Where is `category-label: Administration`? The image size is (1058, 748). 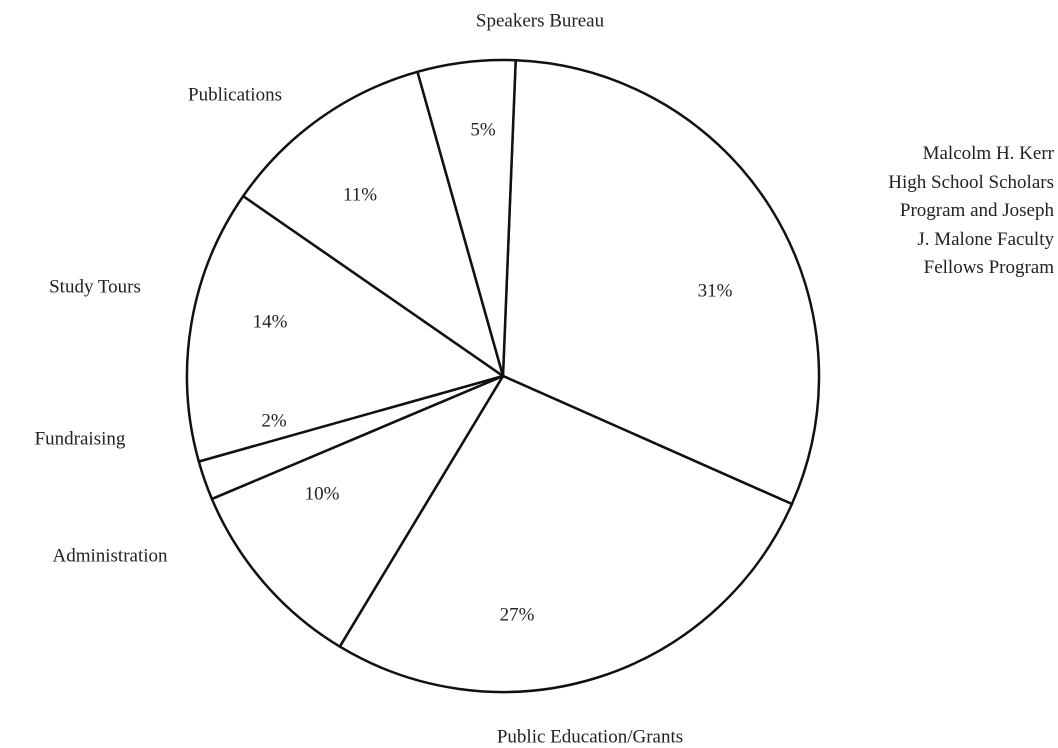
category-label: Administration is located at coordinates (110, 555).